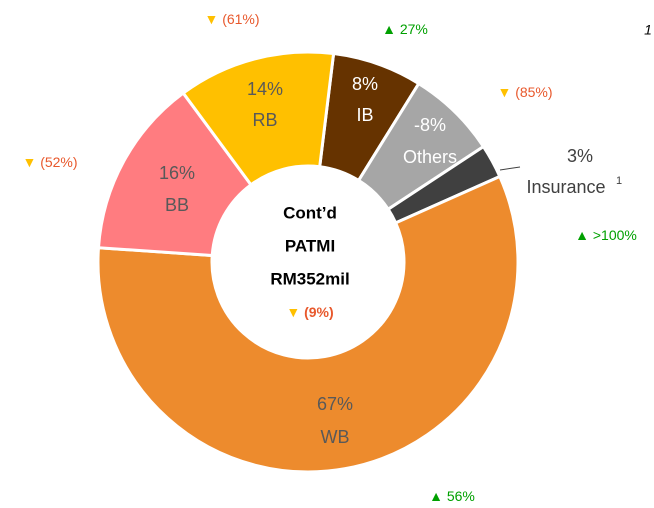 Image resolution: width=654 pixels, height=508 pixels. What do you see at coordinates (335, 404) in the screenshot?
I see `segment-value-label: 67%` at bounding box center [335, 404].